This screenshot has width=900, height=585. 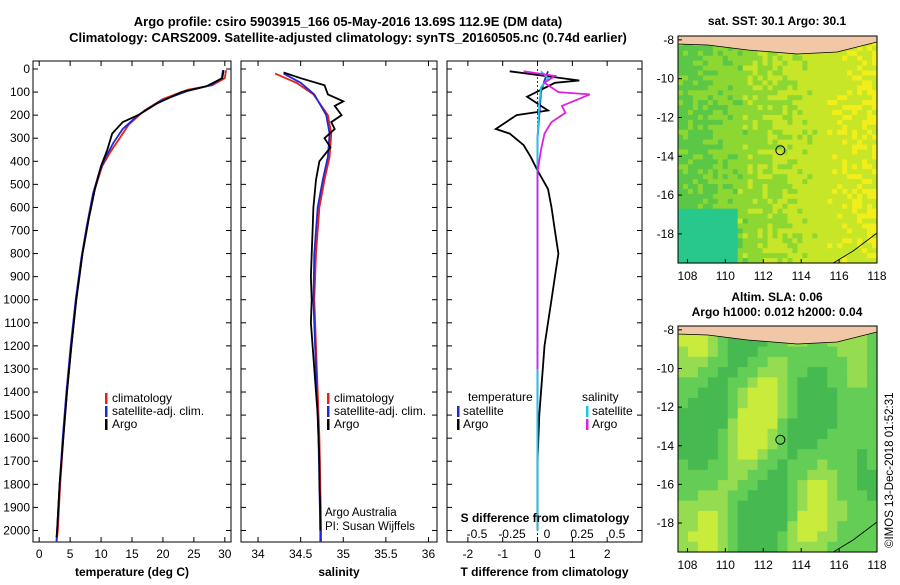 What do you see at coordinates (20, 254) in the screenshot?
I see `y-tick-label: 800` at bounding box center [20, 254].